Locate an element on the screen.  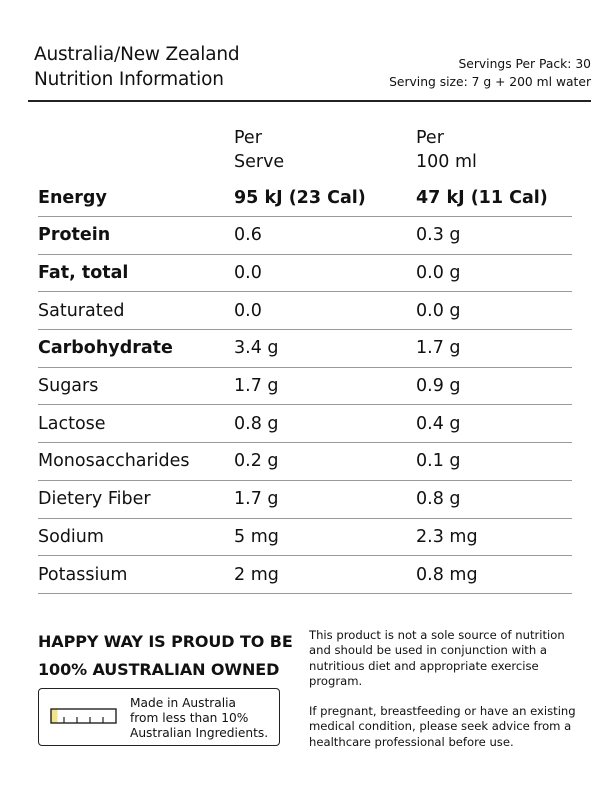
proud-line-1: HAPPY WAY IS PROUD TO BE is located at coordinates (165, 641).